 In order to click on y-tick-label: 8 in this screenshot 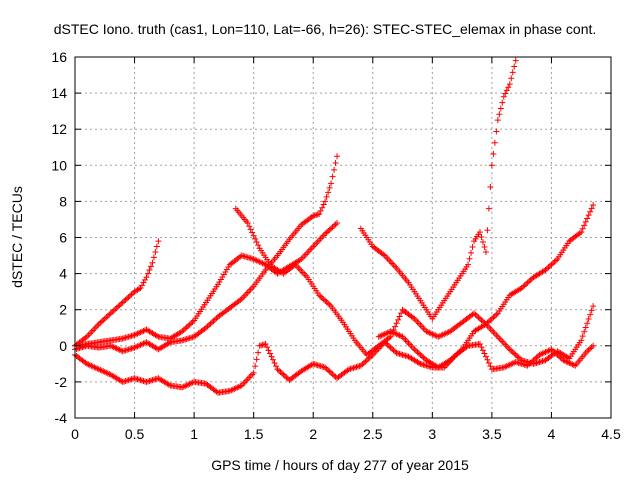, I will do `click(63, 201)`.